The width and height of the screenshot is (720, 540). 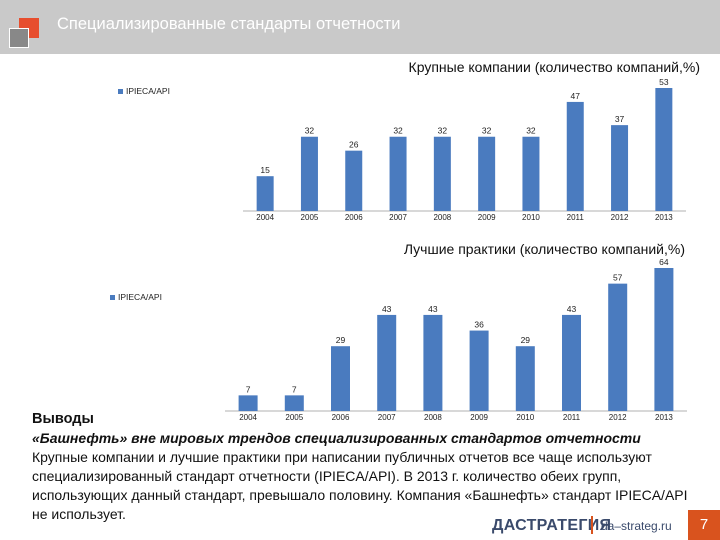 I want to click on bar-value-label: 57, so click(x=618, y=278).